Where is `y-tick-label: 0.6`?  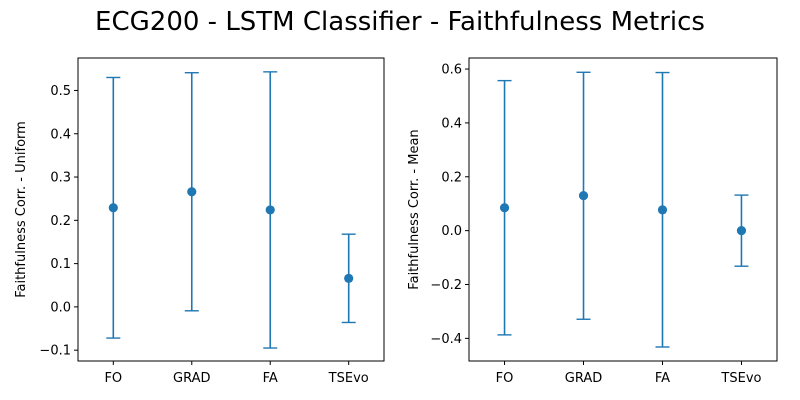 y-tick-label: 0.6 is located at coordinates (451, 70).